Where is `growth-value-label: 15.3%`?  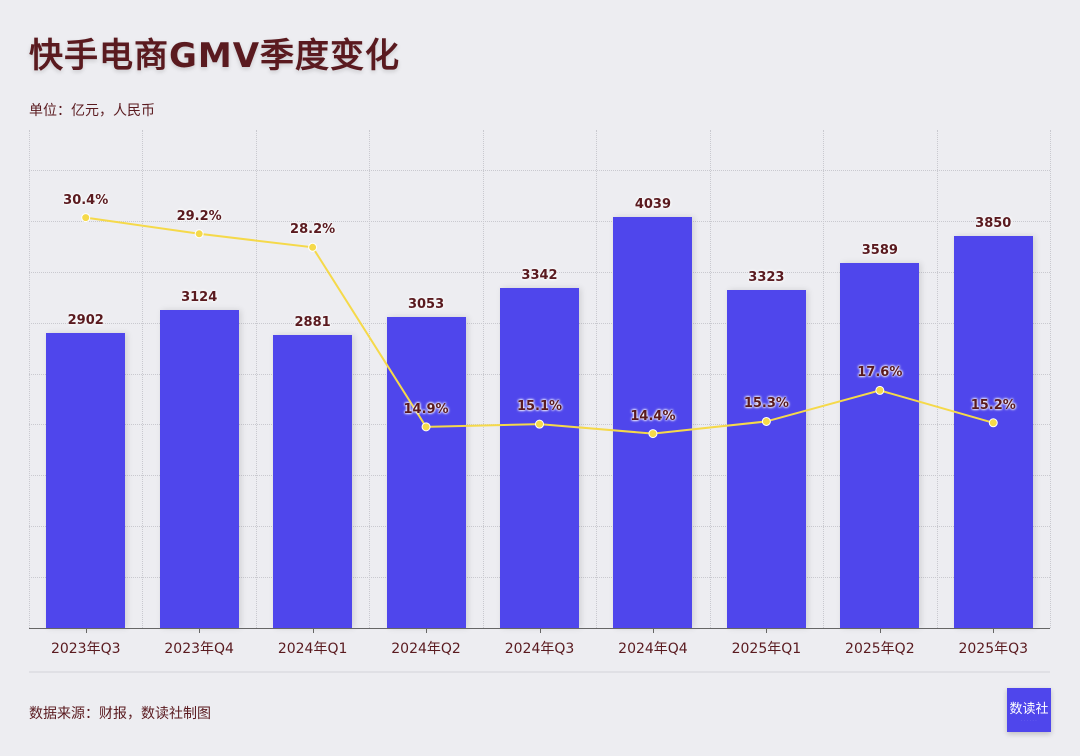
growth-value-label: 15.3% is located at coordinates (766, 404).